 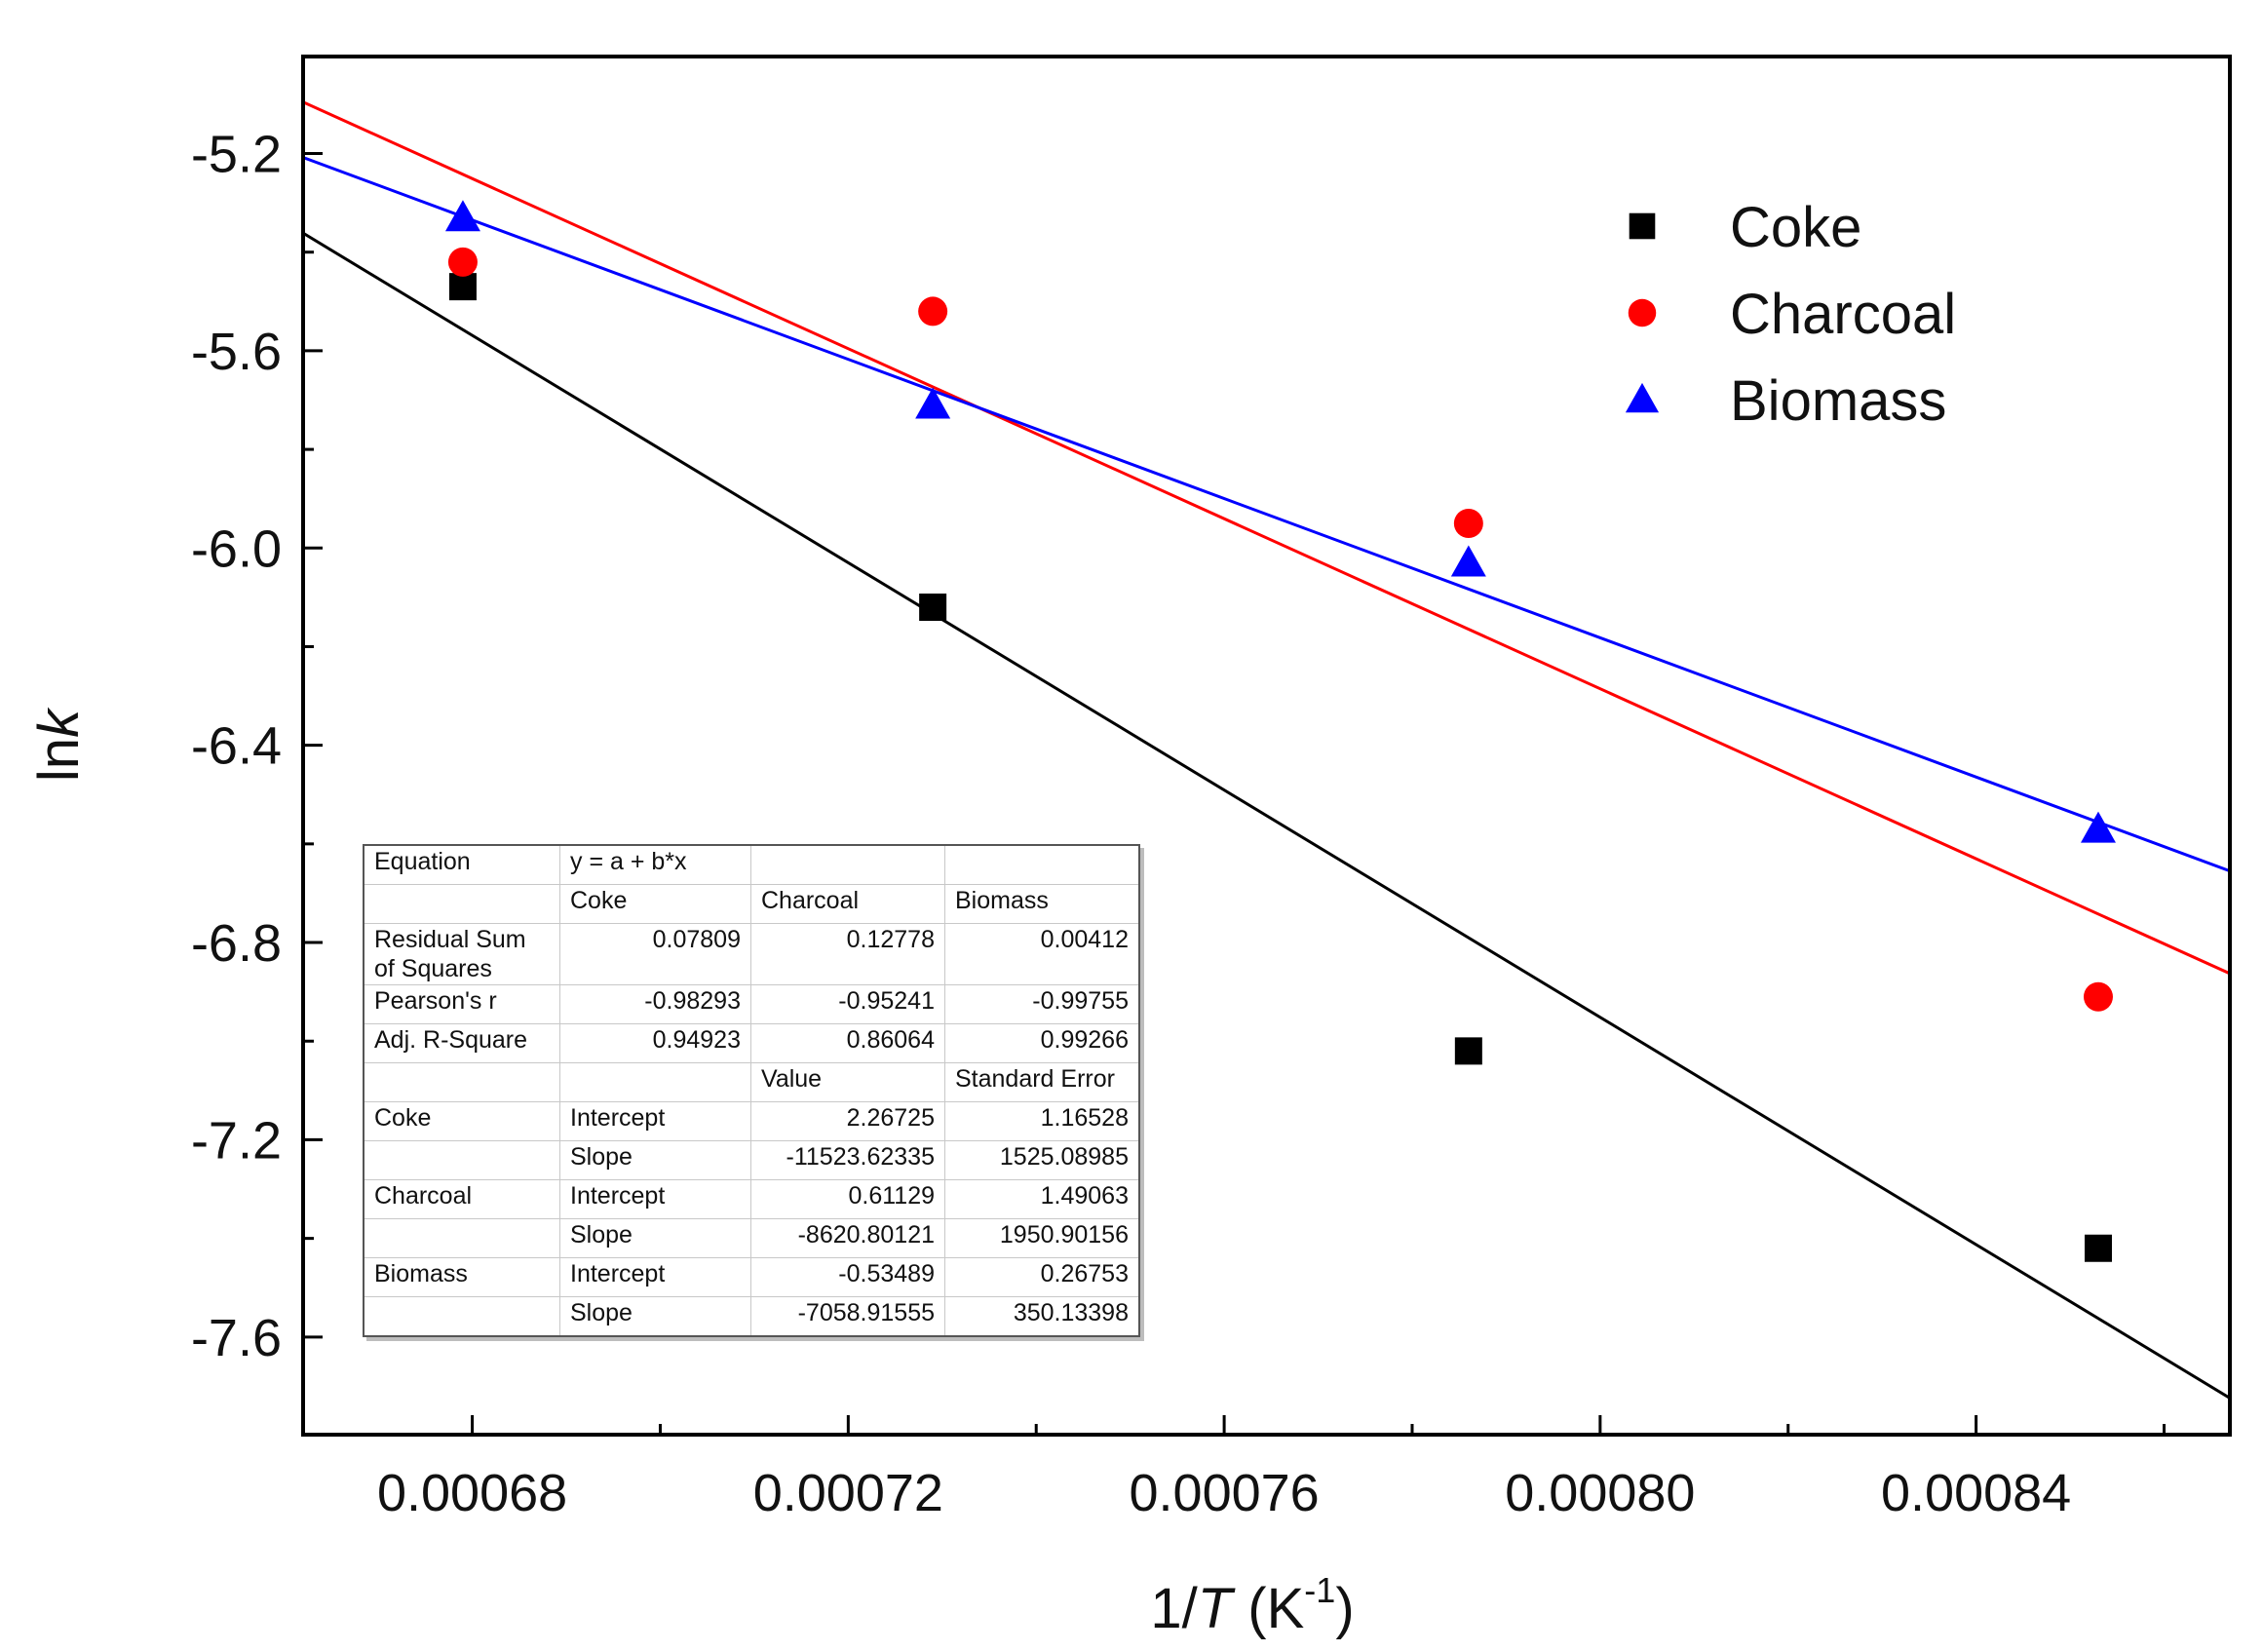 What do you see at coordinates (655, 1004) in the screenshot?
I see `fit-table-cell: -0.98293` at bounding box center [655, 1004].